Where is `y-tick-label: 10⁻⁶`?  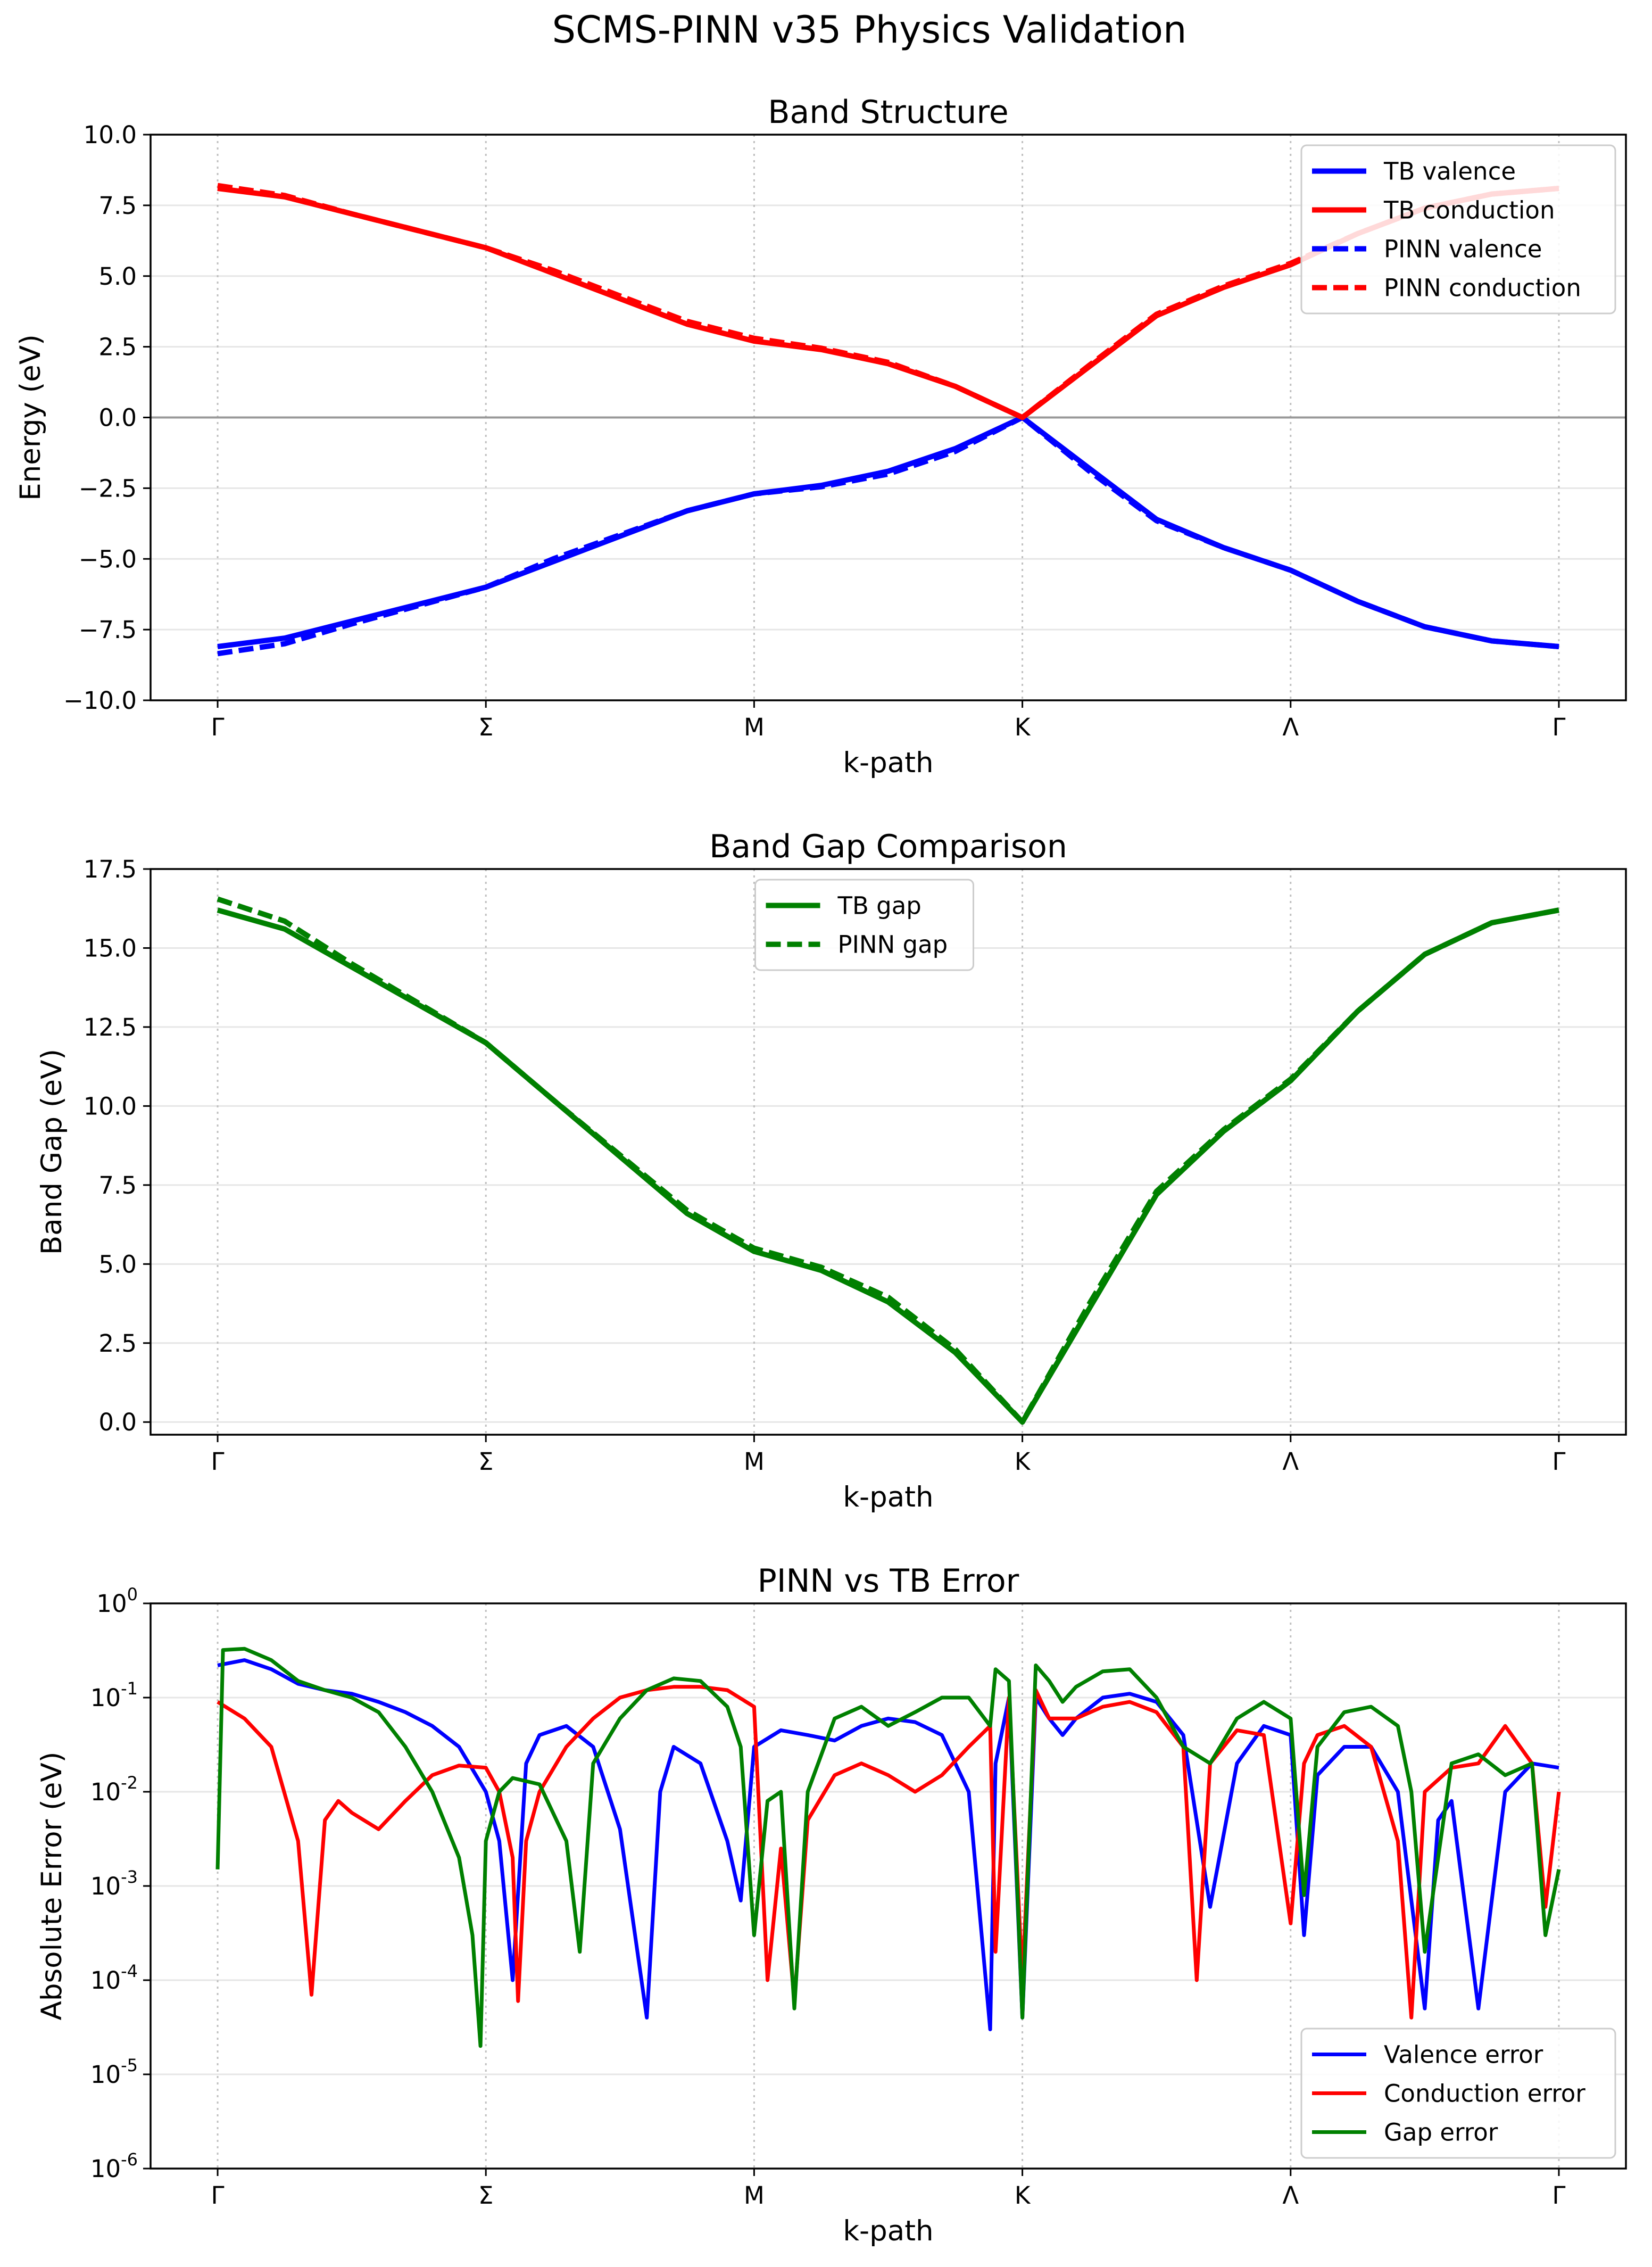
y-tick-label: 10⁻⁶ is located at coordinates (114, 2166).